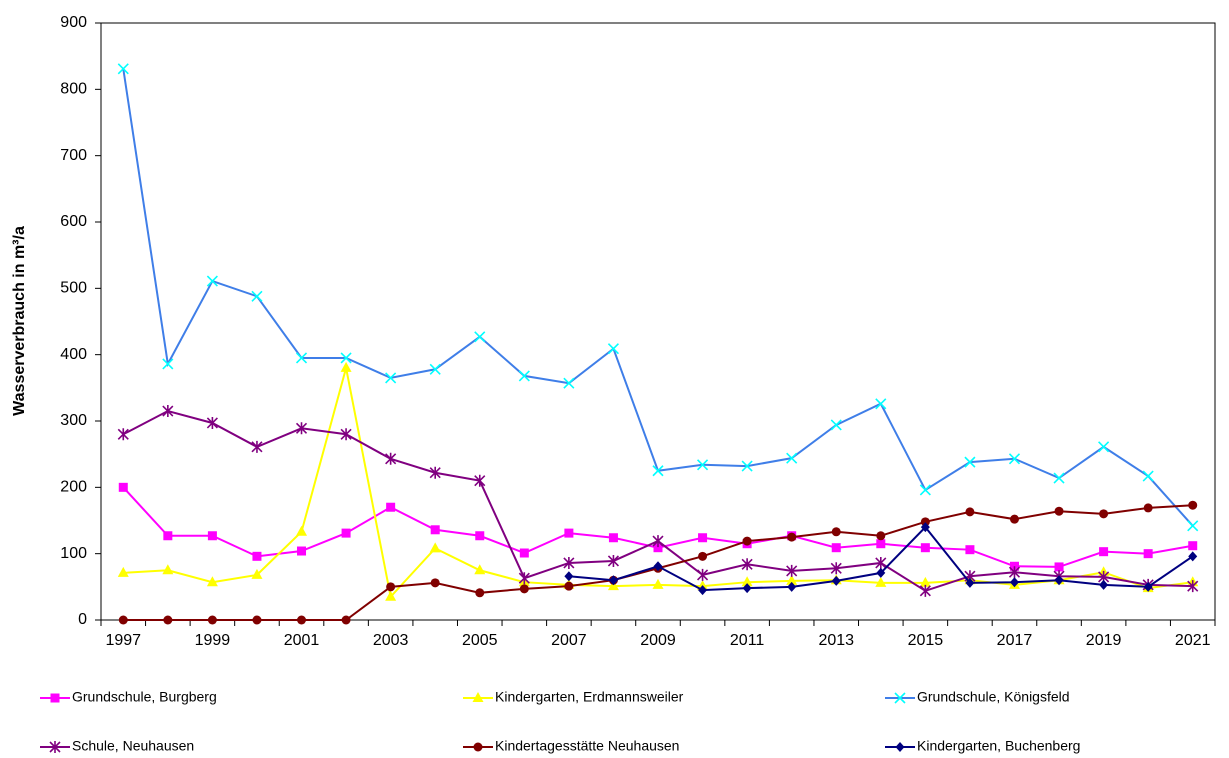 The image size is (1229, 758). Describe the element at coordinates (133, 746) in the screenshot. I see `legend-label: Schule, Neuhausen` at that location.